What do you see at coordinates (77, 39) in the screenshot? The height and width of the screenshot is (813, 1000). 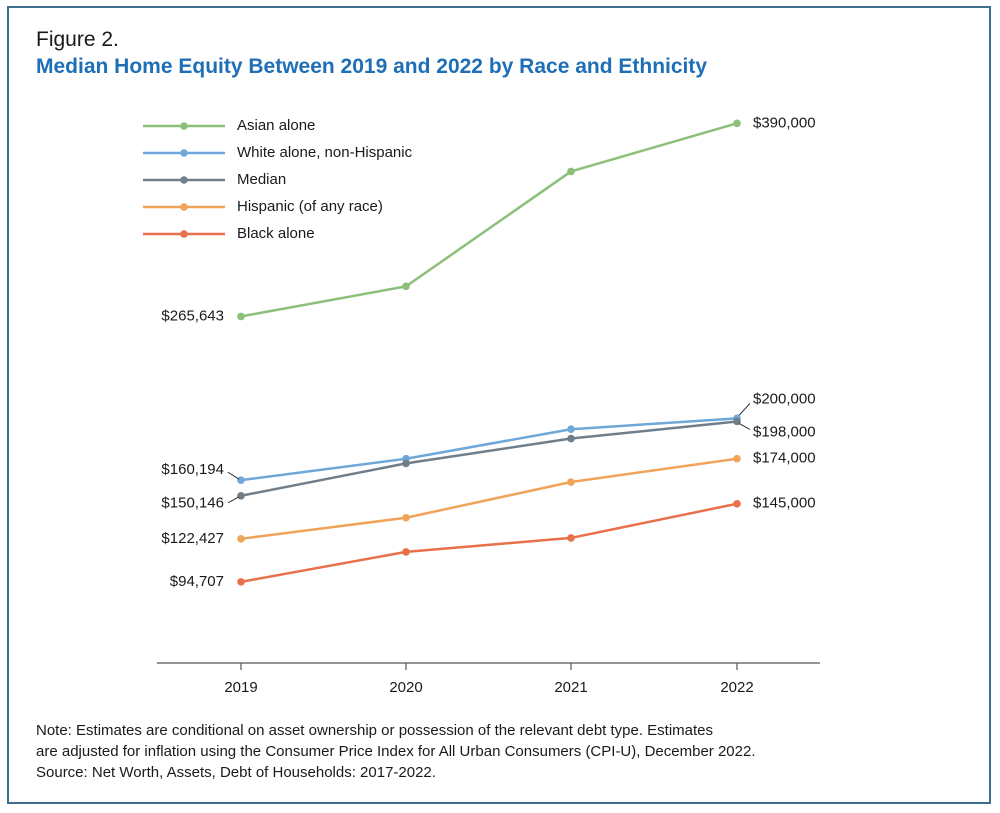 I see `figure-label: Figure 2.` at bounding box center [77, 39].